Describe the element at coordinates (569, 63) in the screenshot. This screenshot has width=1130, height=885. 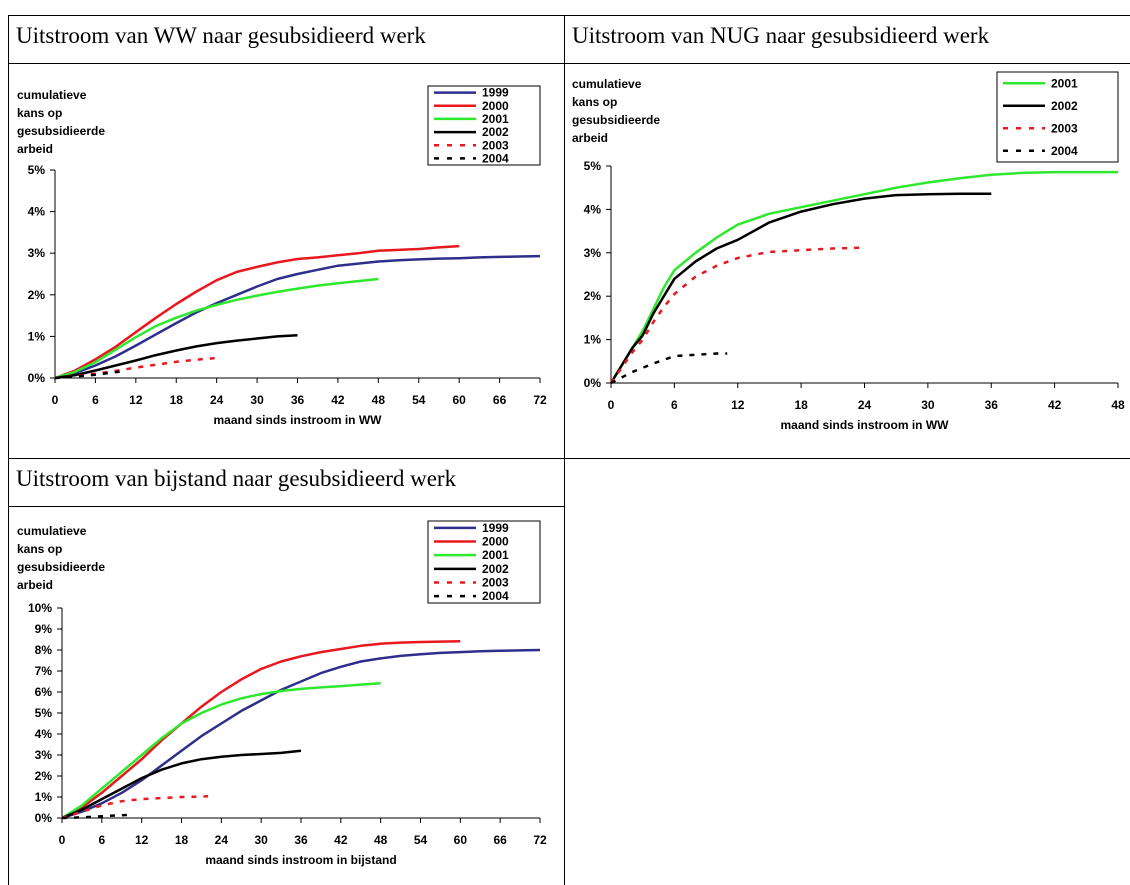
I see `border-row1` at that location.